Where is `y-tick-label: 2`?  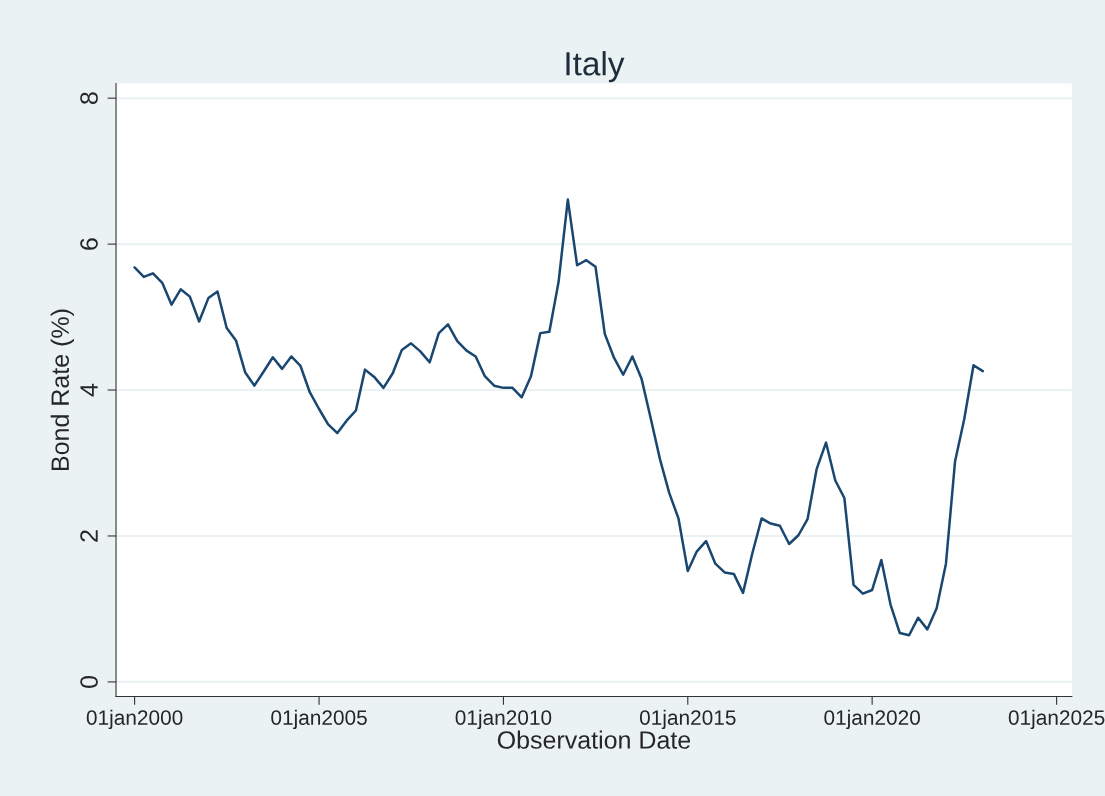
y-tick-label: 2 is located at coordinates (89, 536).